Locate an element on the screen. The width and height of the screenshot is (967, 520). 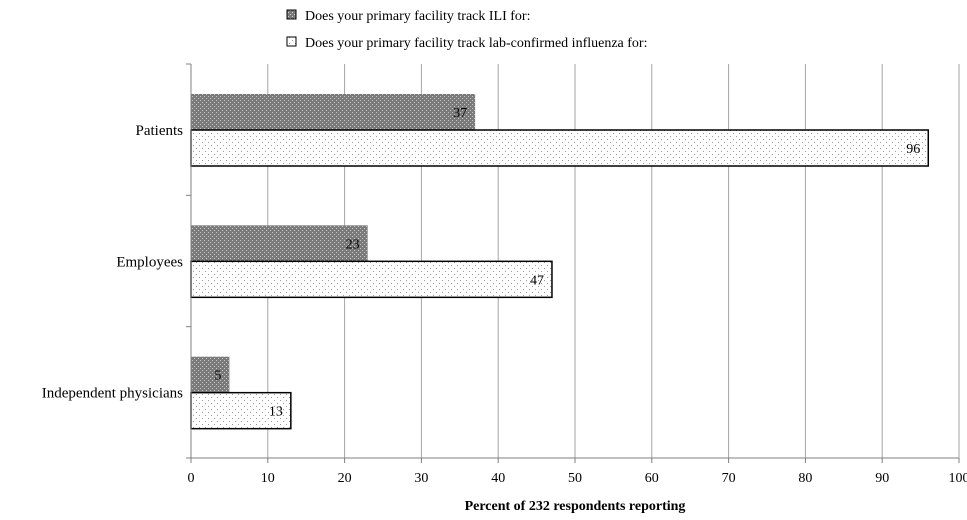
data-label: 5 is located at coordinates (217, 376).